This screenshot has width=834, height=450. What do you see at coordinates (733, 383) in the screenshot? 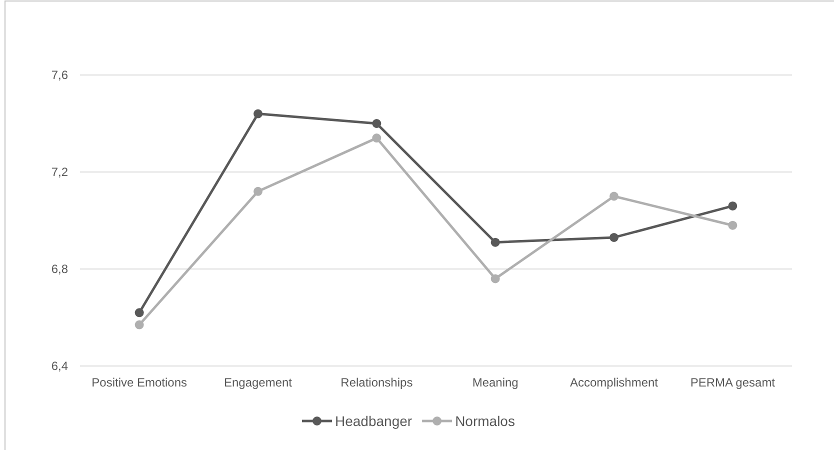
I see `x-tick-label: PERMA gesamt` at bounding box center [733, 383].